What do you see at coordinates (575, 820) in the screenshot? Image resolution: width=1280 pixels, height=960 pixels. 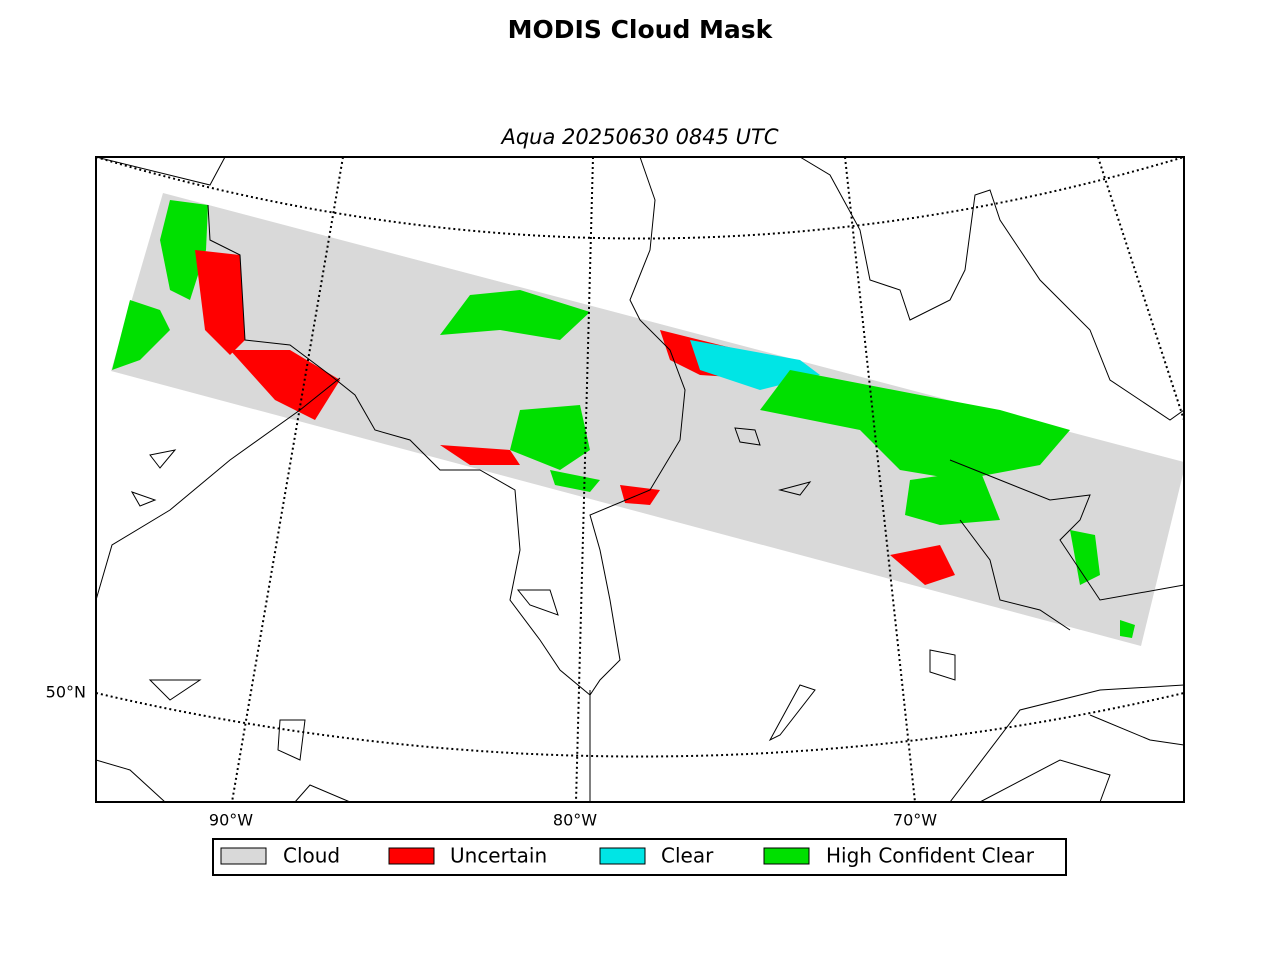 I see `lon-label: 80°W` at bounding box center [575, 820].